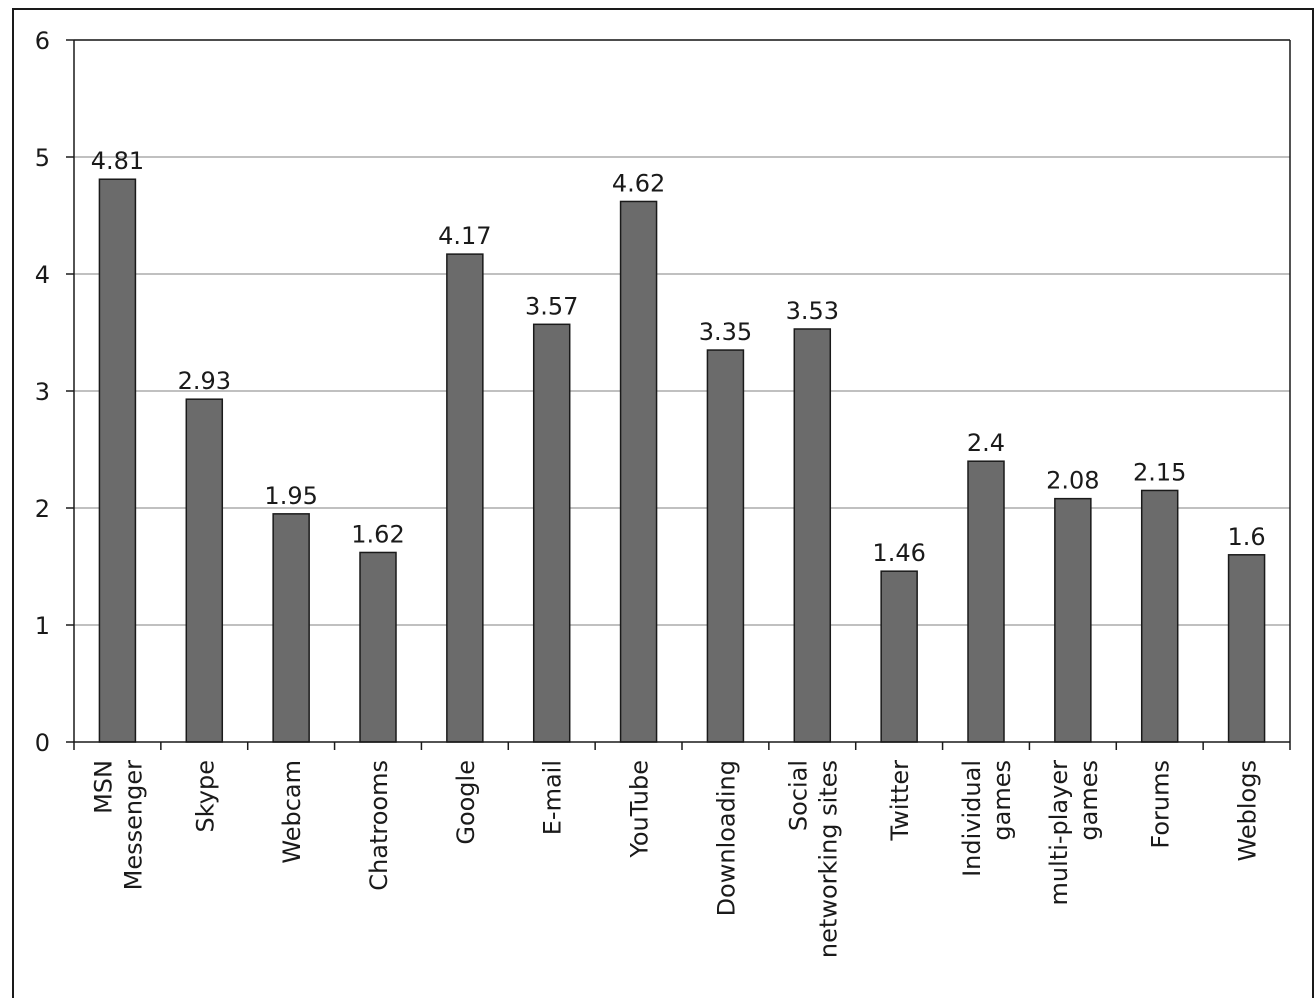  Describe the element at coordinates (1159, 472) in the screenshot. I see `data-label: 2.15` at that location.